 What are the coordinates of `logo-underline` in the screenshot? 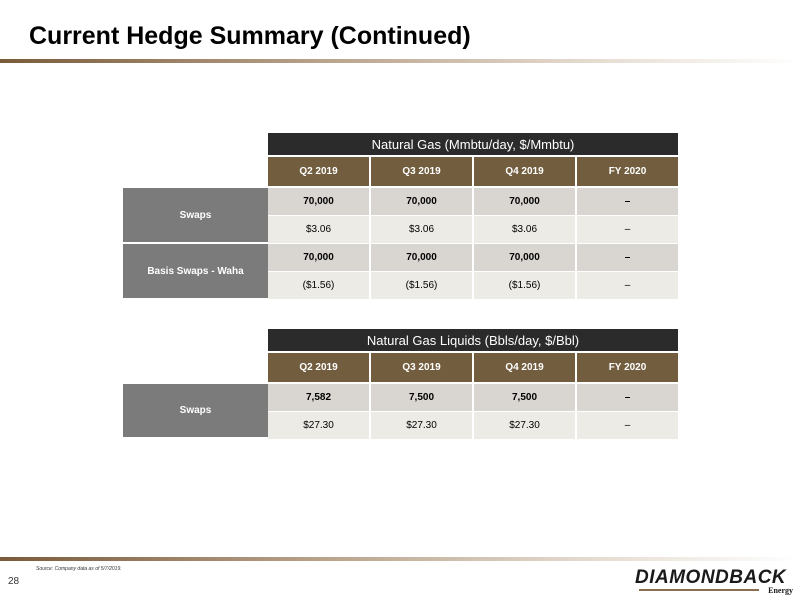 It's located at (699, 590).